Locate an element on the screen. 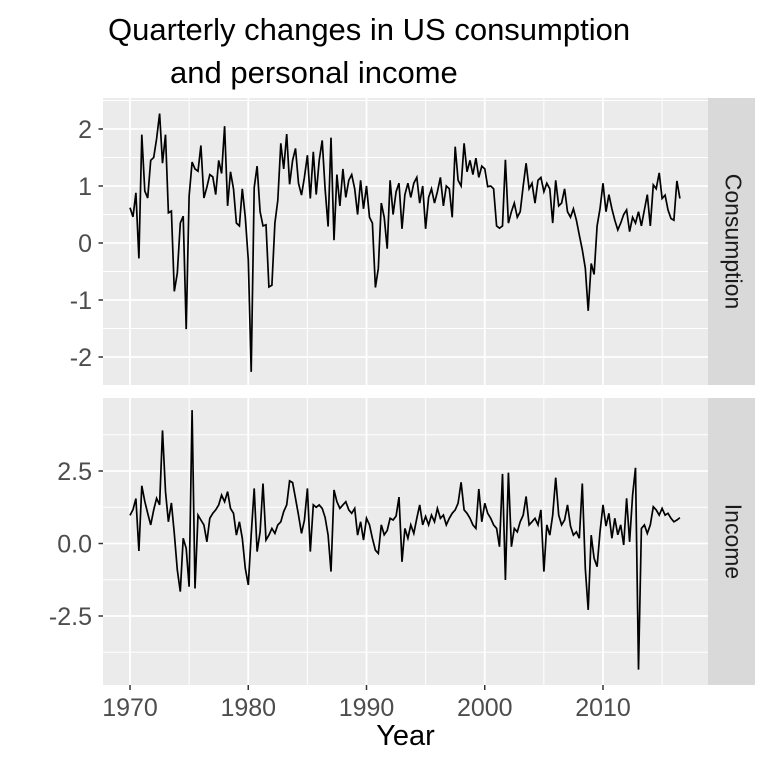 The height and width of the screenshot is (768, 768). y-tick-label: -1 is located at coordinates (81, 301).